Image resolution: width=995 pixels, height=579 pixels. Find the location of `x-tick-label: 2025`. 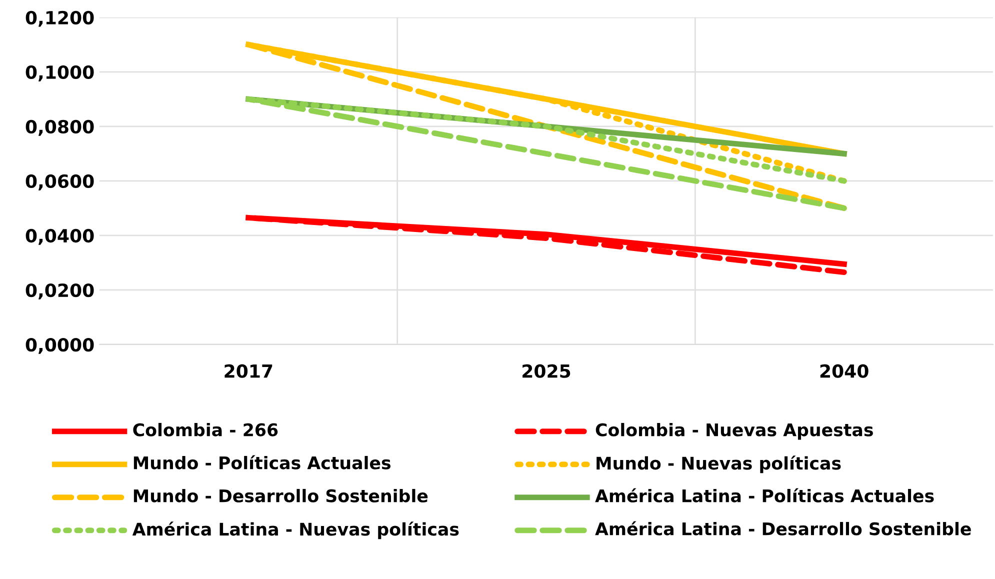

x-tick-label: 2025 is located at coordinates (546, 371).